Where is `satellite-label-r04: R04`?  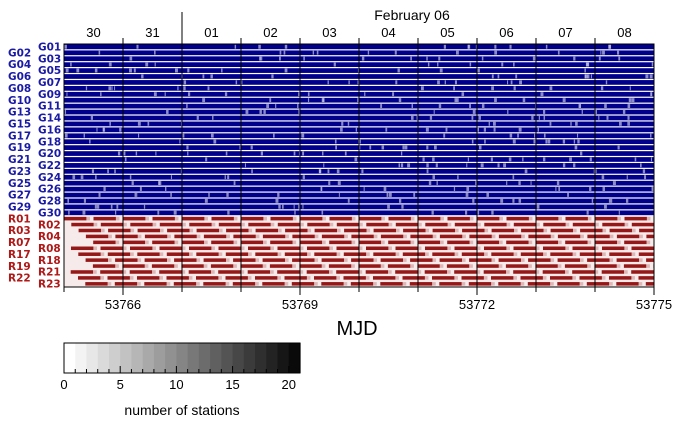
satellite-label-r04: R04 is located at coordinates (49, 237).